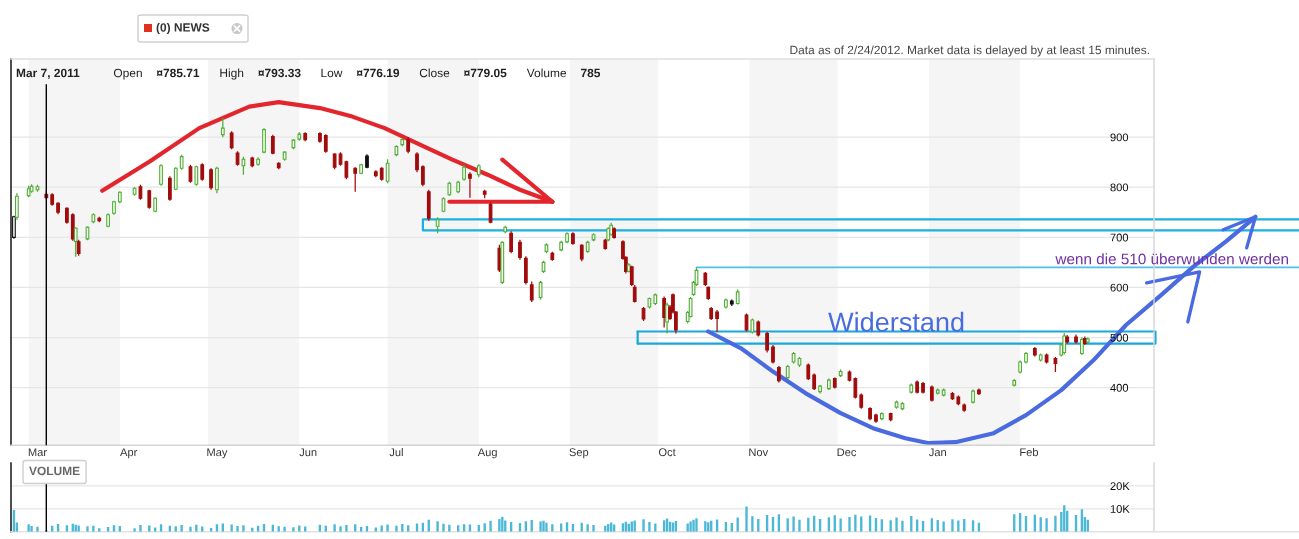 The image size is (1299, 539). Describe the element at coordinates (232, 74) in the screenshot. I see `annotation: High` at that location.